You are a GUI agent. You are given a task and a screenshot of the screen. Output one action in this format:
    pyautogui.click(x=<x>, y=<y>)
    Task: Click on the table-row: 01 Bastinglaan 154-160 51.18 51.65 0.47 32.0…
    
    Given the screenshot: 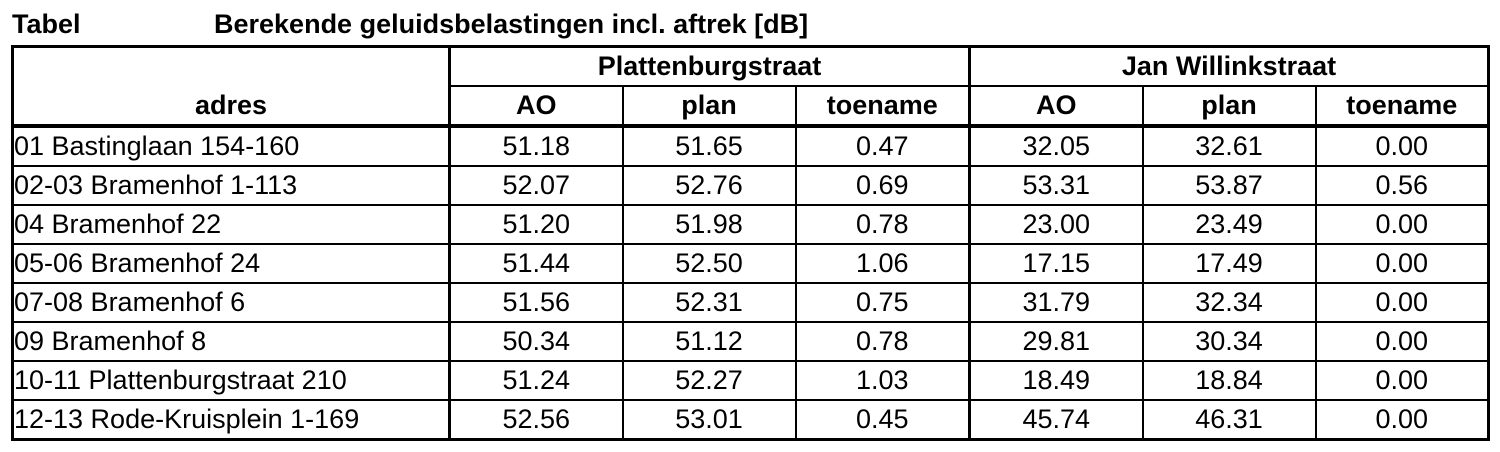 What is the action you would take?
    pyautogui.click(x=751, y=146)
    